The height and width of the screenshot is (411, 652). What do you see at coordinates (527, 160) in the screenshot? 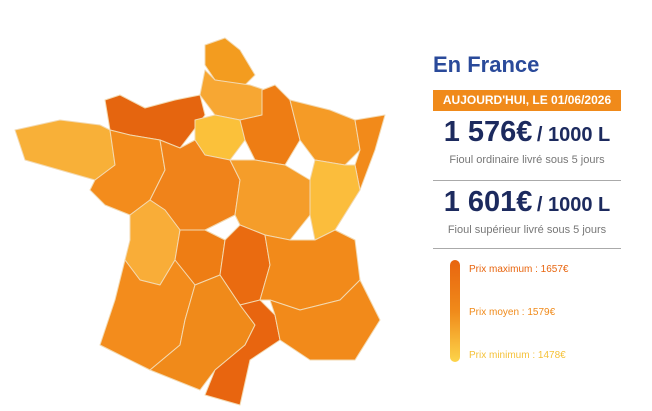
I see `price-label: Fioul ordinaire livré sous 5 jours` at bounding box center [527, 160].